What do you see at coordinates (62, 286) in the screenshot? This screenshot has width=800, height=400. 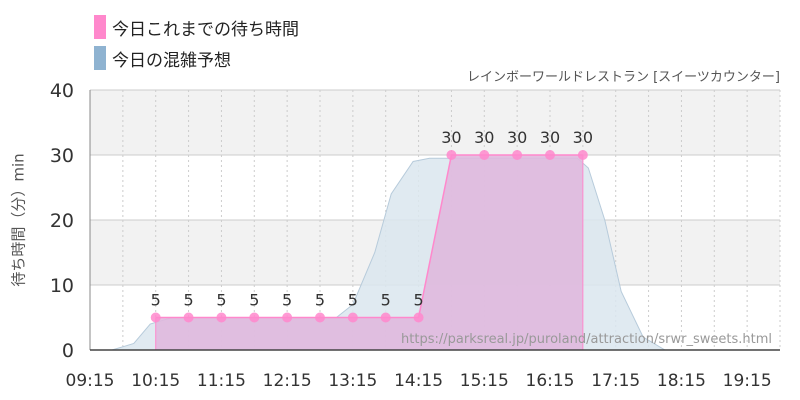 I see `y-tick-label: 10` at bounding box center [62, 286].